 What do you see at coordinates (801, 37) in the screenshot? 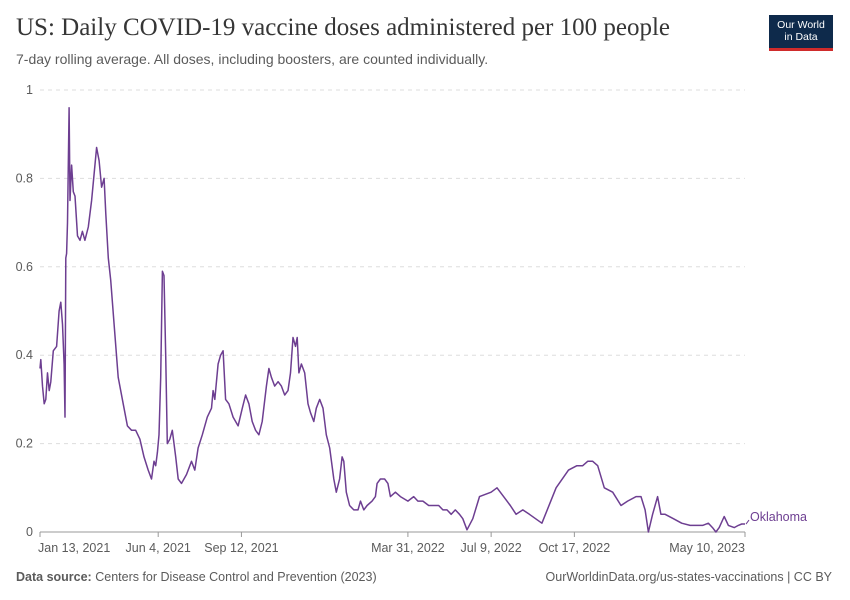
I see `logo-line-2: in Data` at bounding box center [801, 37].